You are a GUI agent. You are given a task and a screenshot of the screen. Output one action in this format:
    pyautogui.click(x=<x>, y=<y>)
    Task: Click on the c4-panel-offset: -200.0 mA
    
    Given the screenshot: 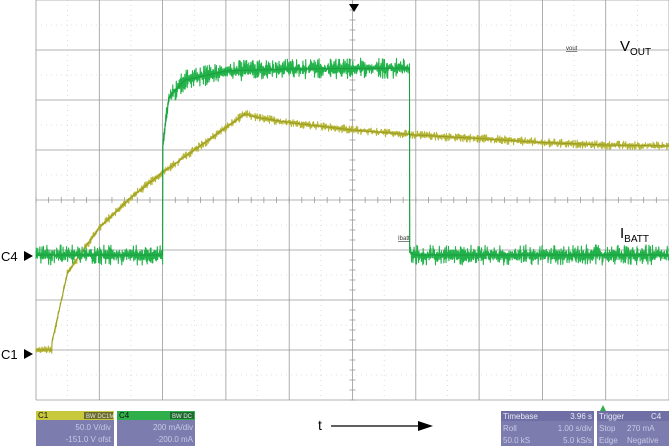 What is the action you would take?
    pyautogui.click(x=175, y=439)
    